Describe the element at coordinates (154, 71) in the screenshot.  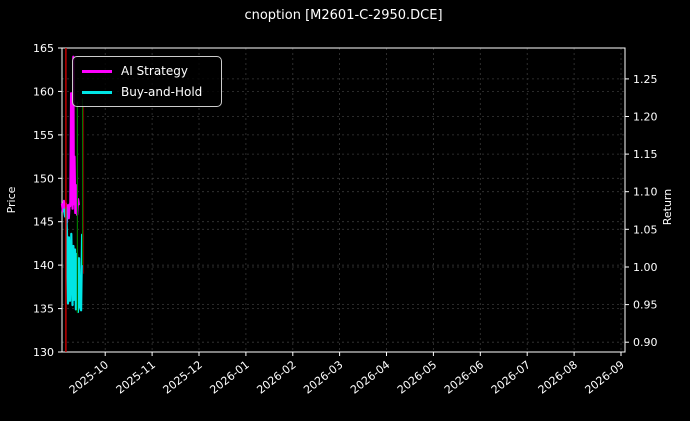
I see `legend-label-ai-strategy: AI Strategy` at that location.